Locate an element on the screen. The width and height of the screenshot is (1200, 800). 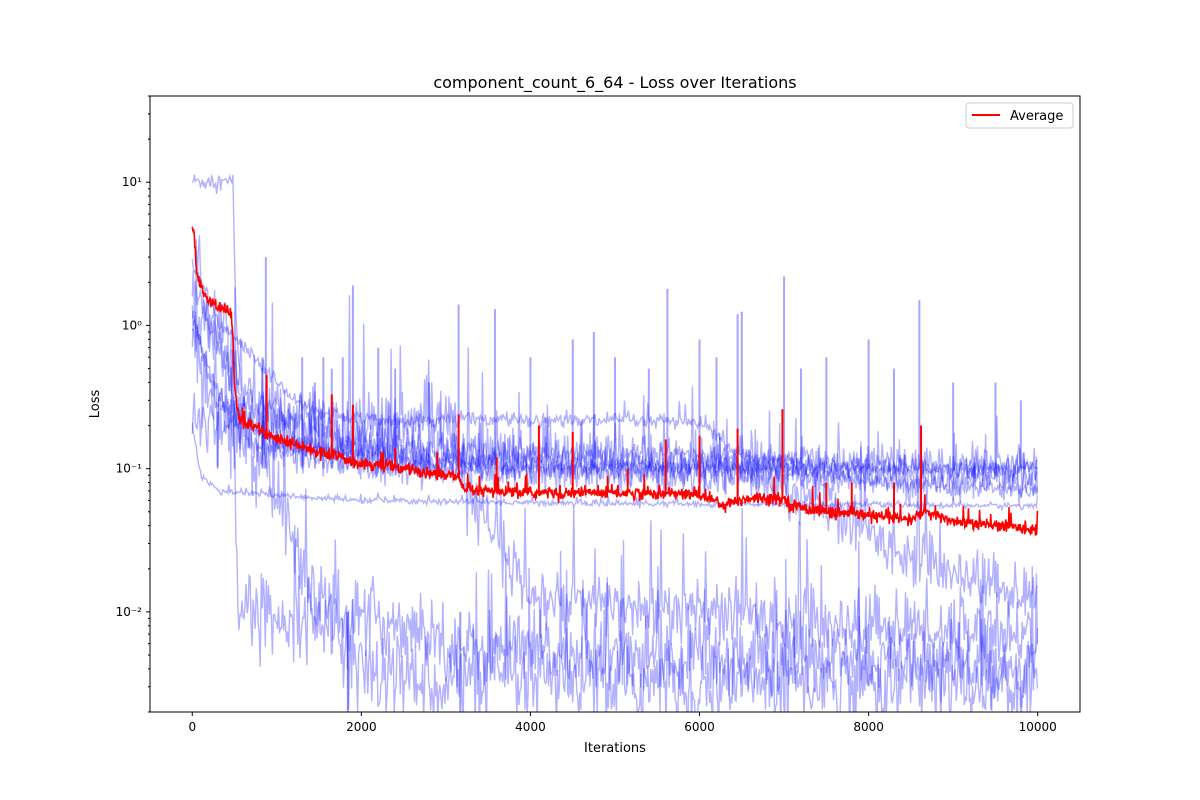
x-tick-label: 2000 is located at coordinates (361, 727).